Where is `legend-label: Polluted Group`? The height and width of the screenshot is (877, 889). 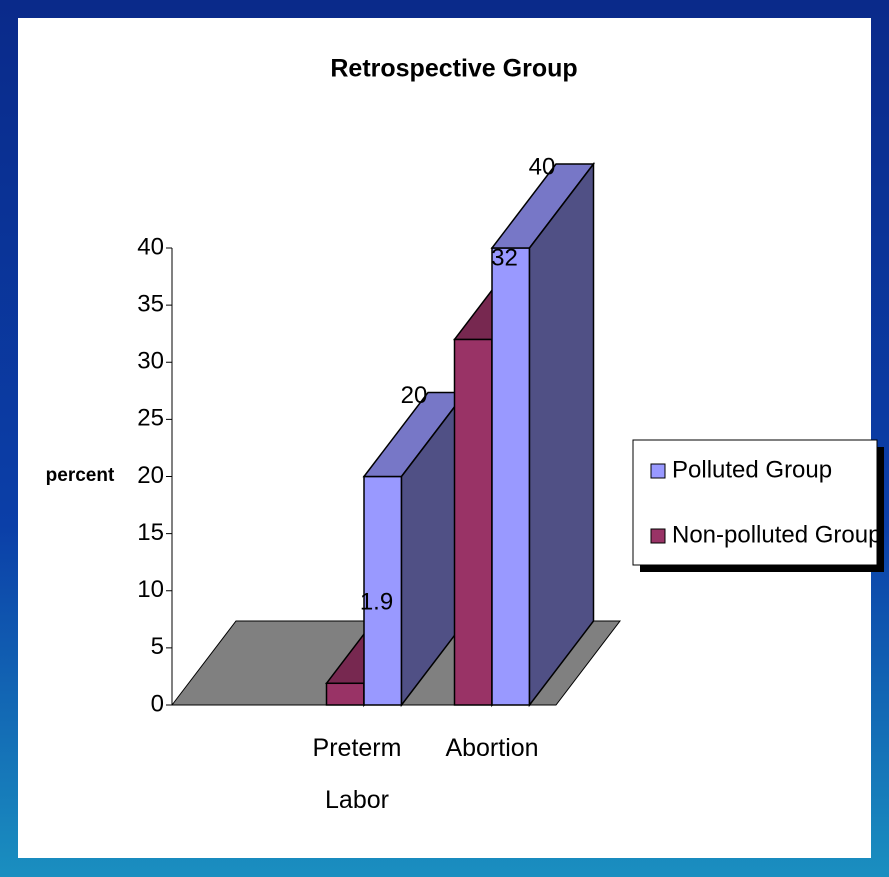 legend-label: Polluted Group is located at coordinates (752, 469).